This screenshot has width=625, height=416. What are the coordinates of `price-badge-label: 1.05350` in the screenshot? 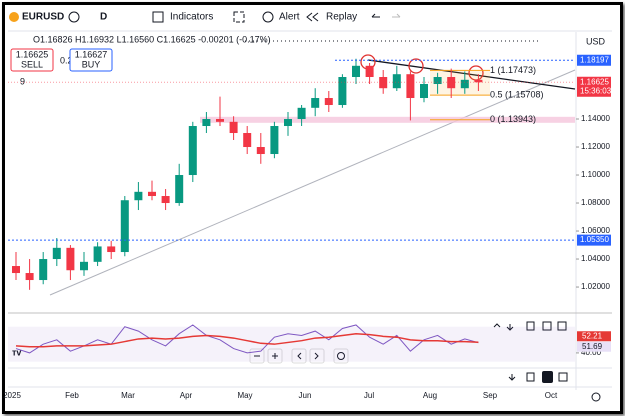 It's located at (594, 239).